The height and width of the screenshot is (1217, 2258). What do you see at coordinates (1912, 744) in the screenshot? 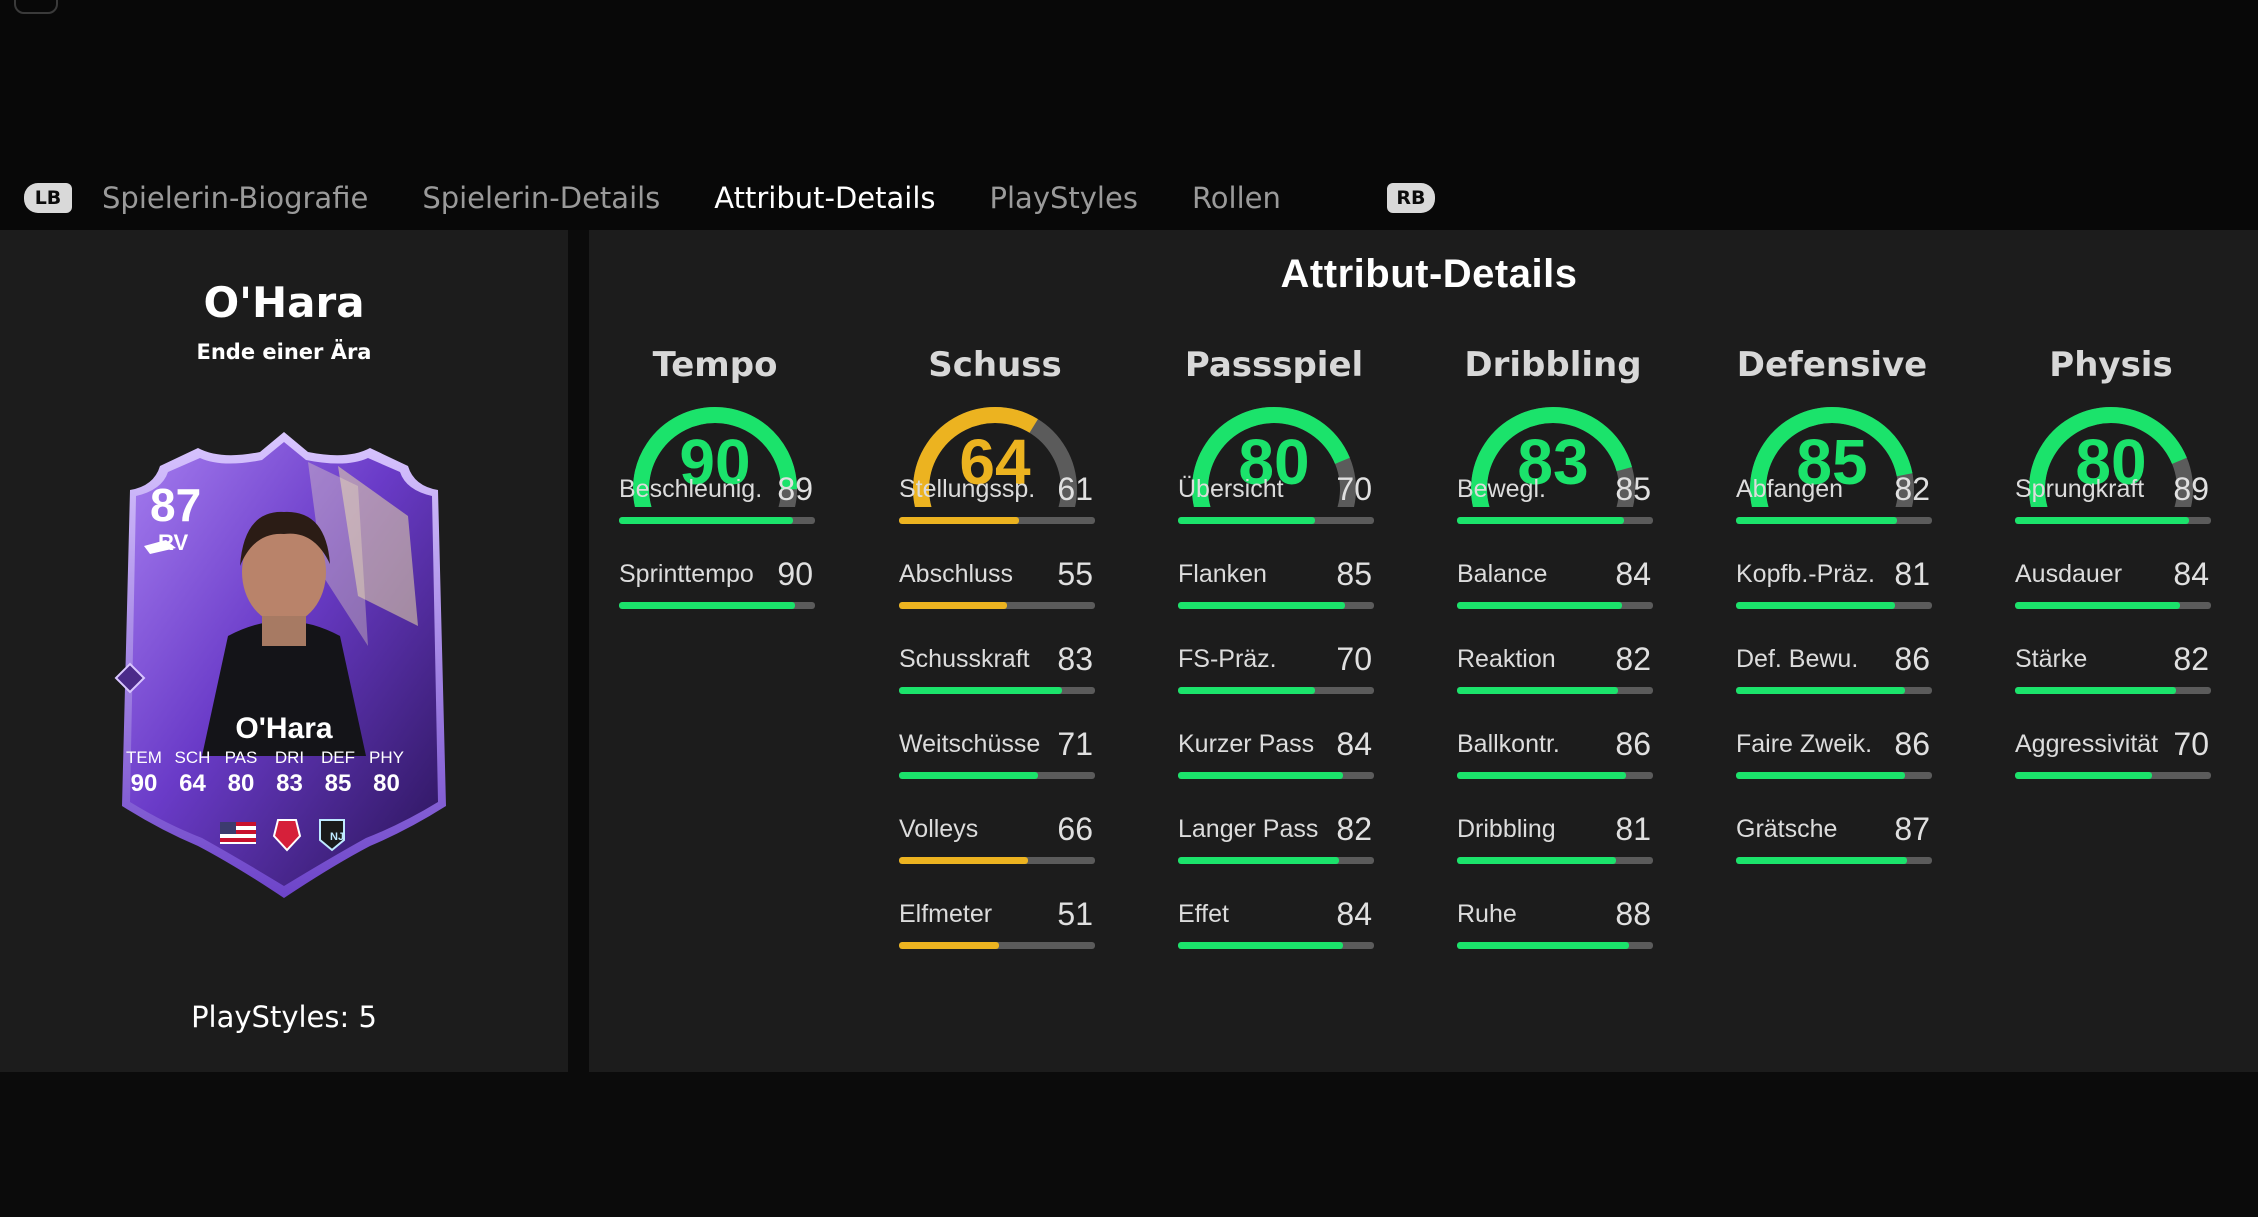
I see `stat-value: 86` at bounding box center [1912, 744].